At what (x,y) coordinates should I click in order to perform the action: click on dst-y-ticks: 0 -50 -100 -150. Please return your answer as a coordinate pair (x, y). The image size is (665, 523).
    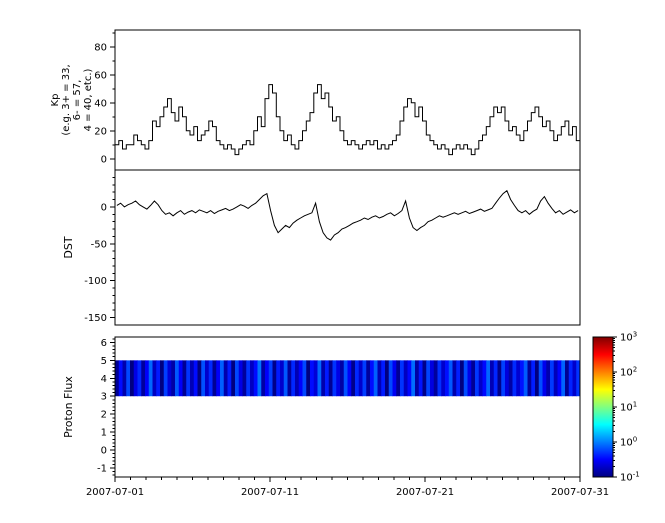
    Looking at the image, I should click on (99, 250).